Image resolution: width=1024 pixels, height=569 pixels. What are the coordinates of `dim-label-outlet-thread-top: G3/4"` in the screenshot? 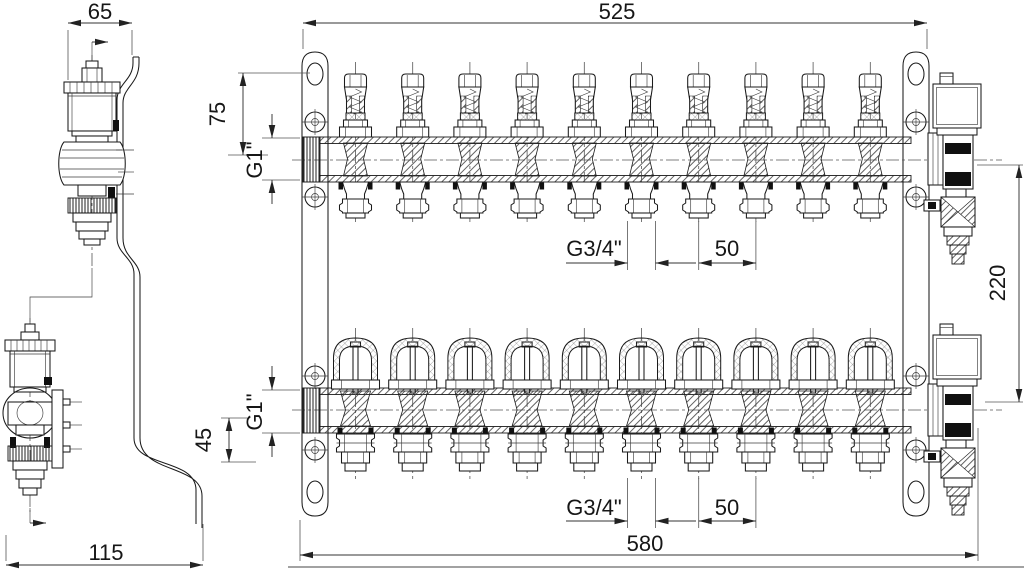 It's located at (594, 248).